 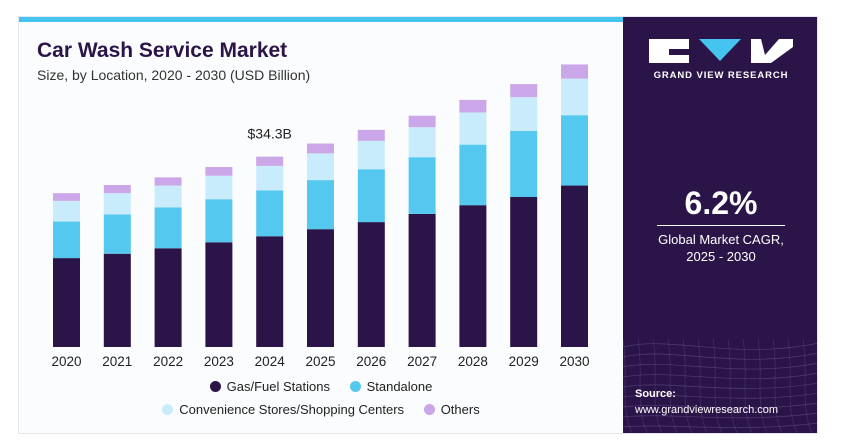 I want to click on bar-segment-standalone-2028, so click(x=473, y=175).